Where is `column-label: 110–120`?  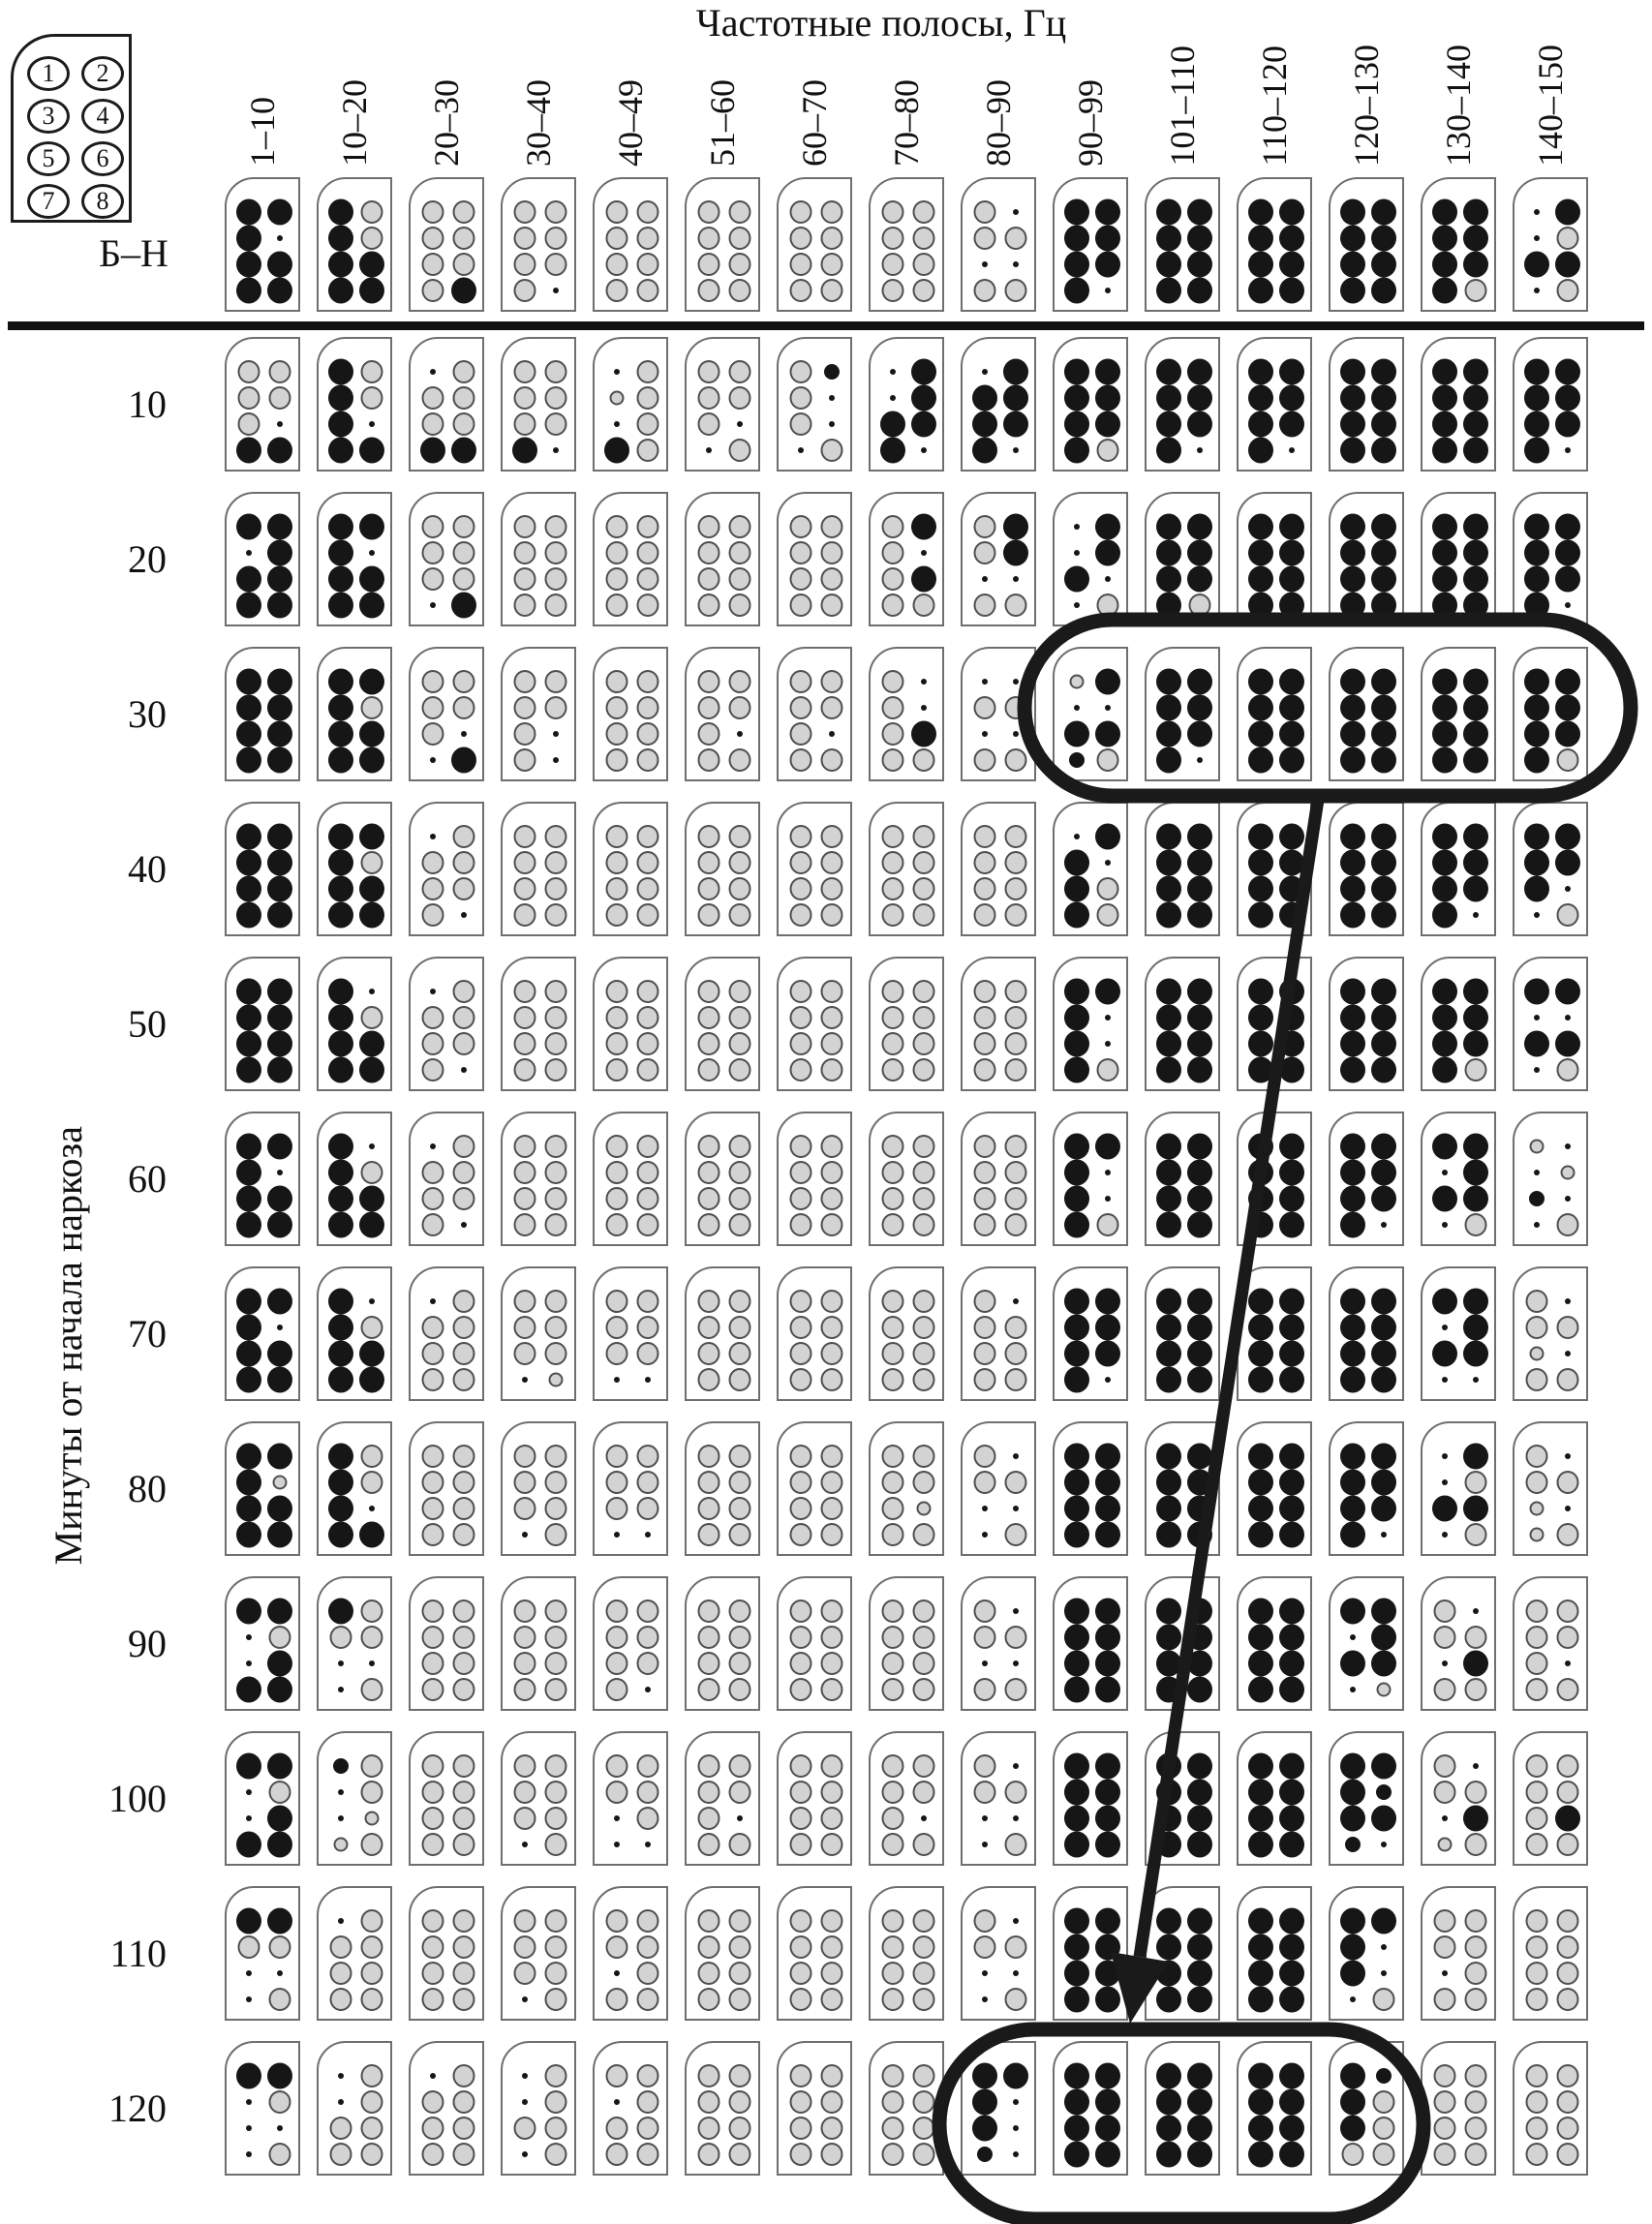 column-label: 110–120 is located at coordinates (1274, 86).